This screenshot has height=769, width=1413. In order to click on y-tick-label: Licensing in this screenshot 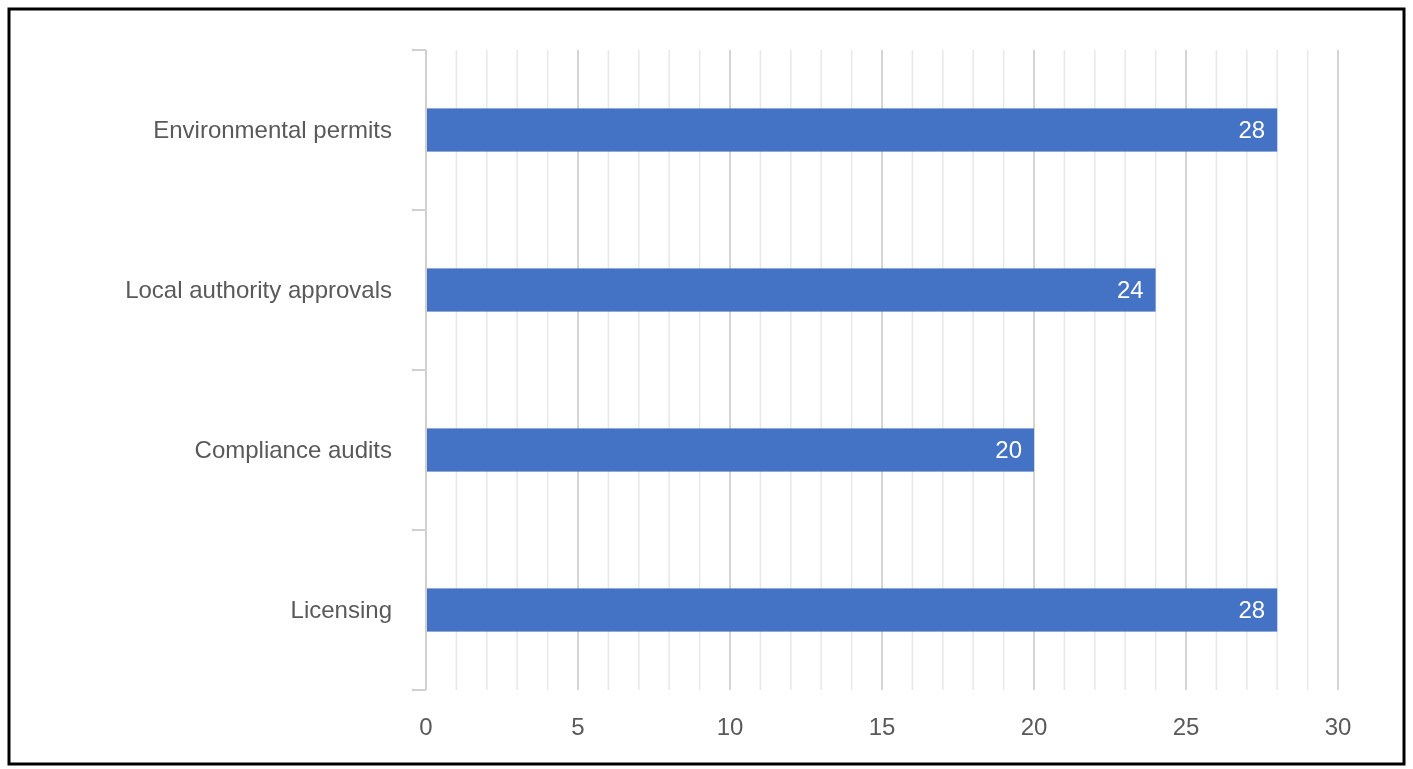, I will do `click(341, 610)`.